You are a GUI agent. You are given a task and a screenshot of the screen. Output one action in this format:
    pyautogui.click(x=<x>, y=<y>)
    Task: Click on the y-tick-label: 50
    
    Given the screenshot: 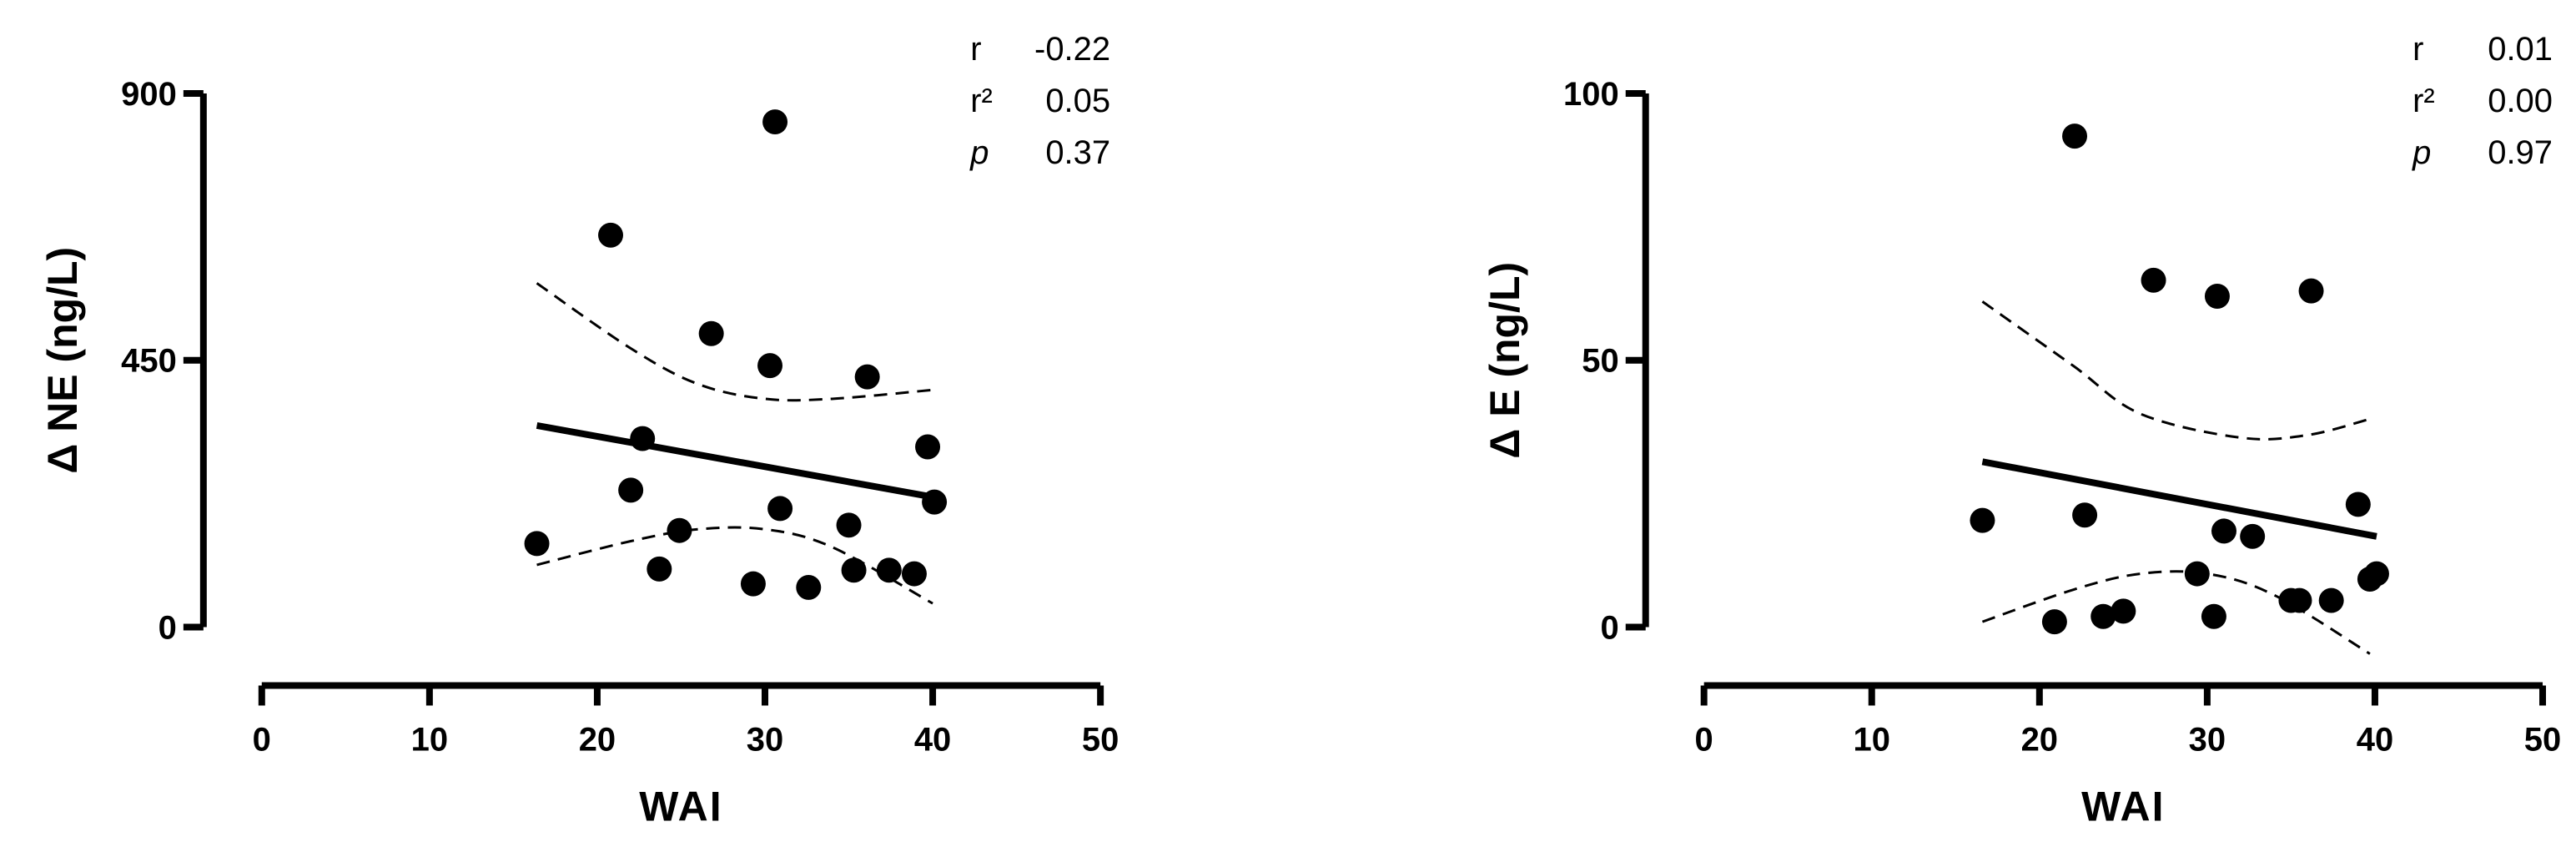 What is the action you would take?
    pyautogui.click(x=1600, y=361)
    